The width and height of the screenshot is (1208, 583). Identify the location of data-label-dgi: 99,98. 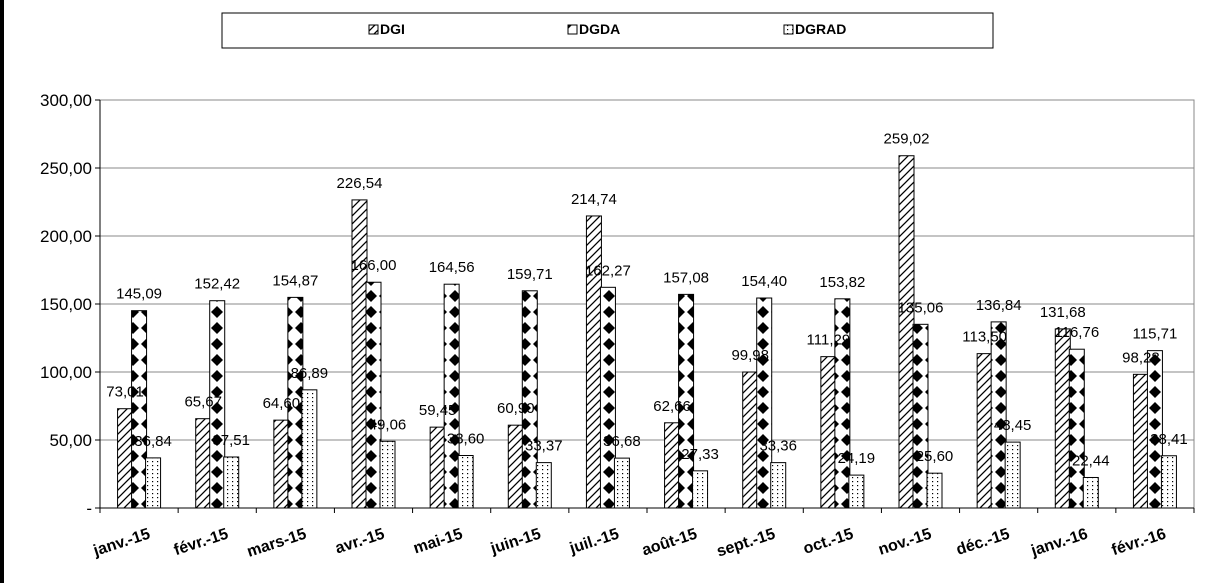
(750, 355).